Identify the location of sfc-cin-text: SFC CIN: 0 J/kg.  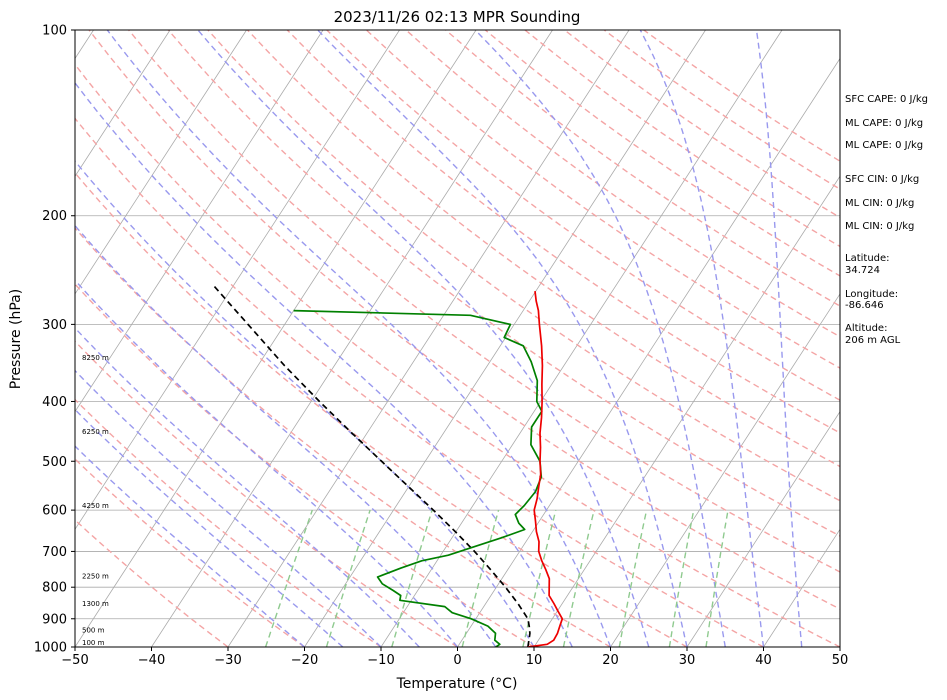
(882, 179).